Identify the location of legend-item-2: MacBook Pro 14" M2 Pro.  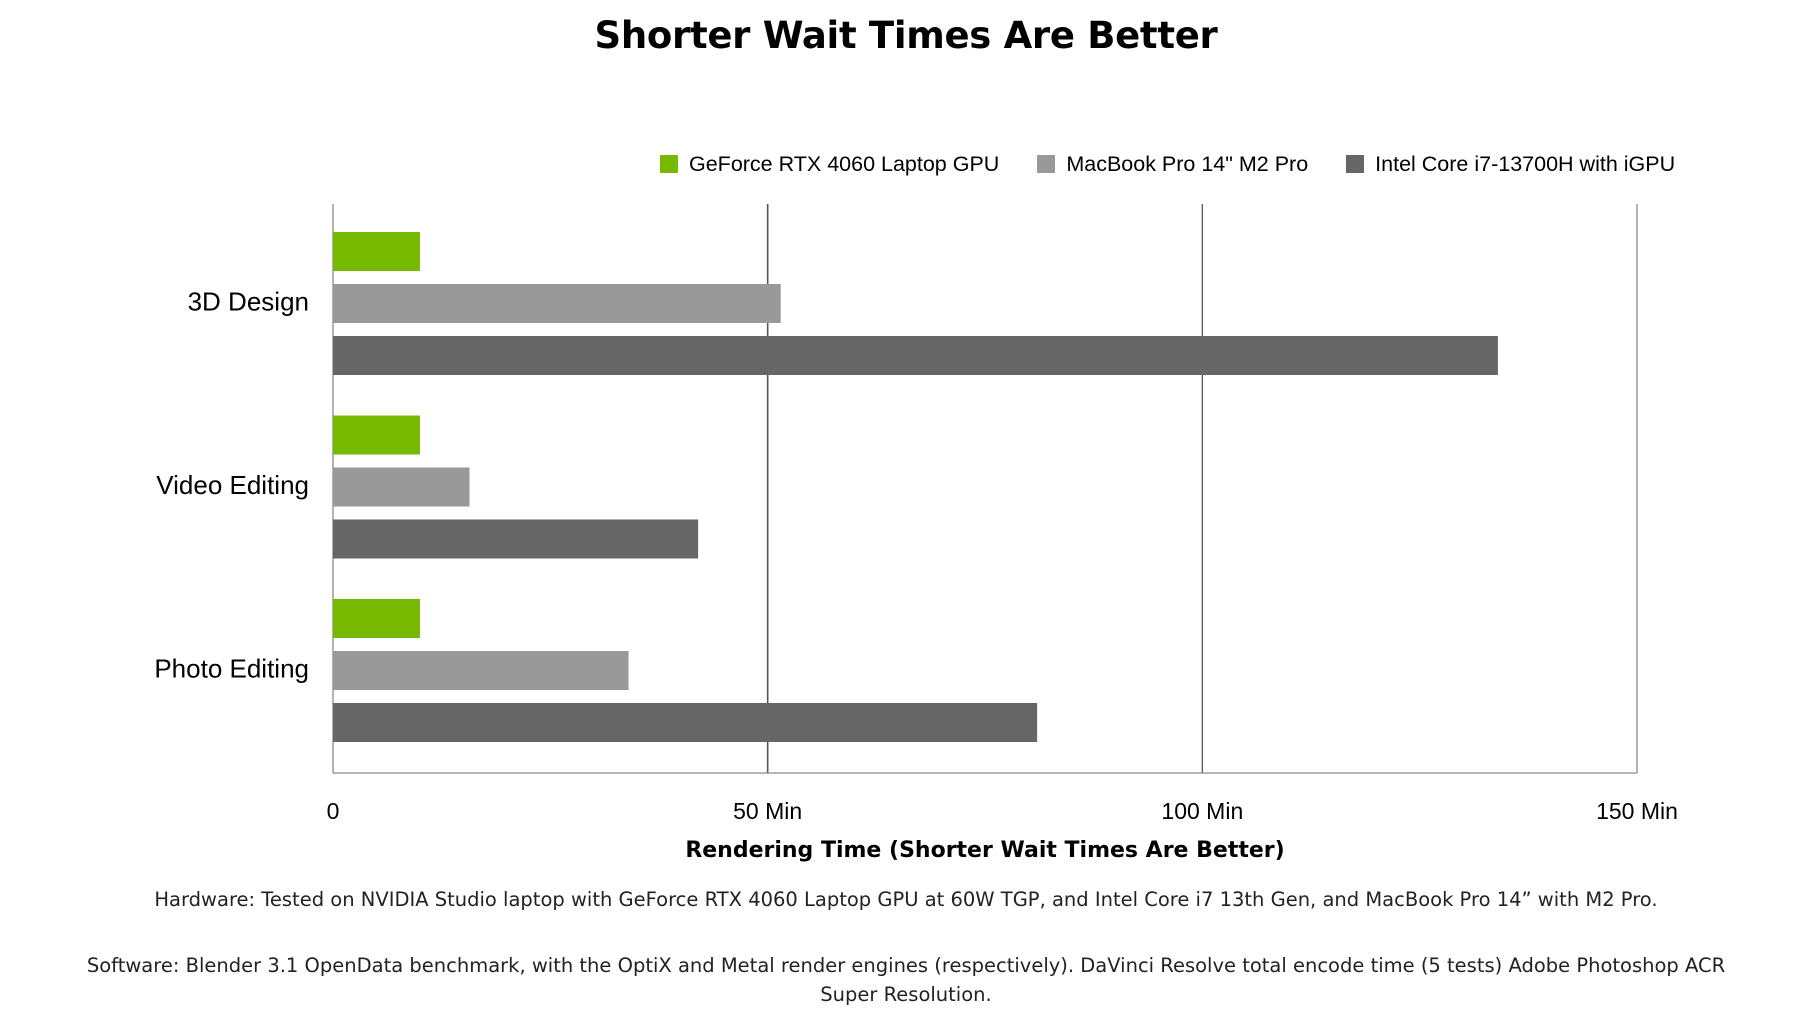
(1172, 164).